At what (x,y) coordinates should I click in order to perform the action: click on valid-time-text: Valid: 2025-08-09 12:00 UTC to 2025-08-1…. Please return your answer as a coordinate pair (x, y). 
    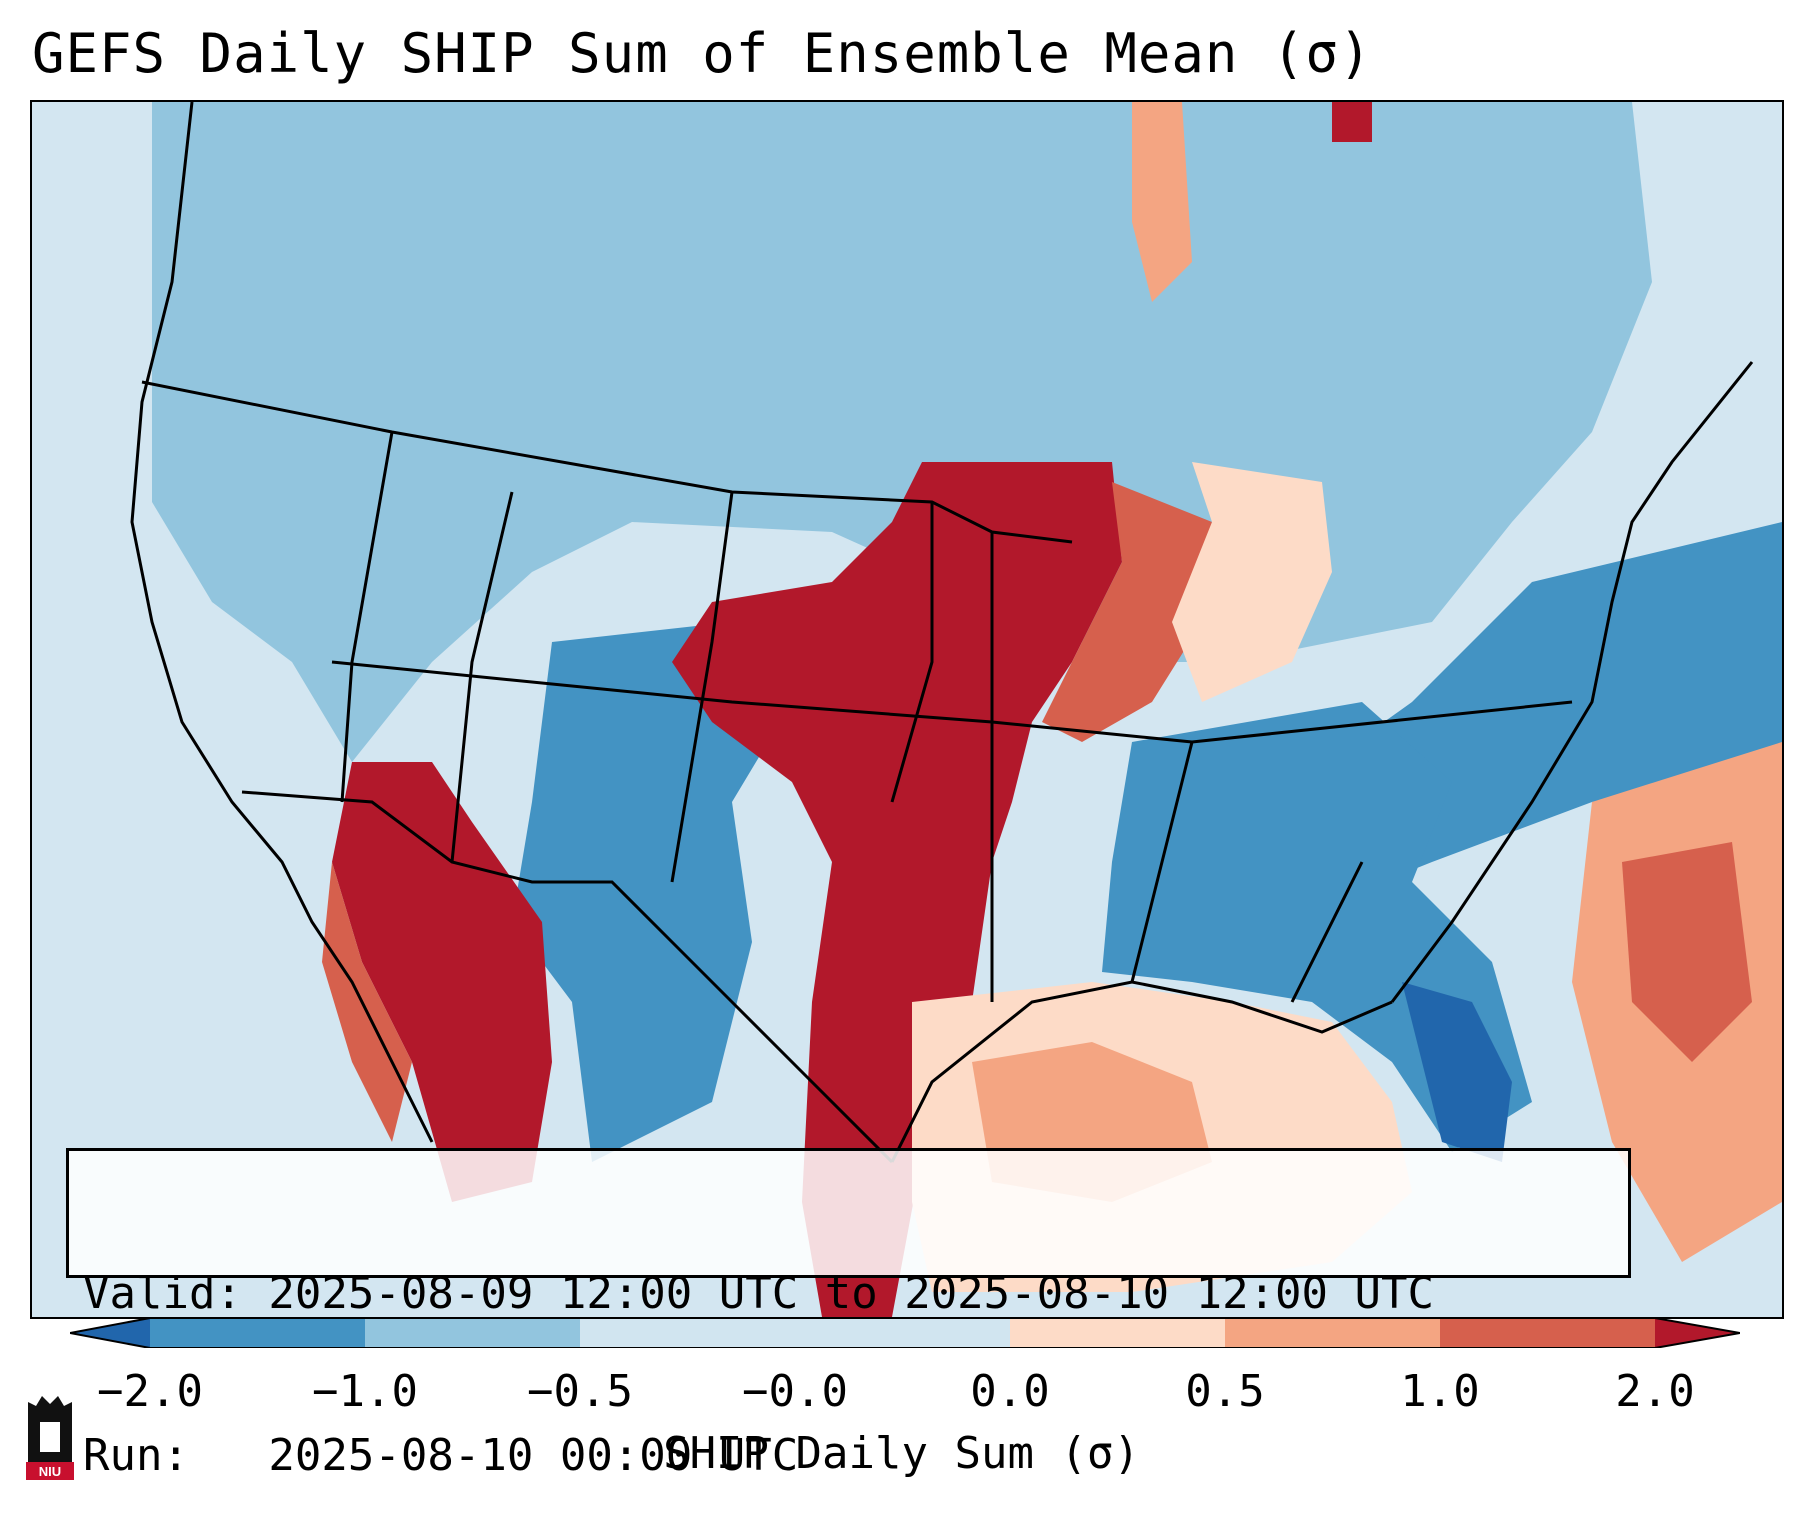
    Looking at the image, I should click on (759, 1293).